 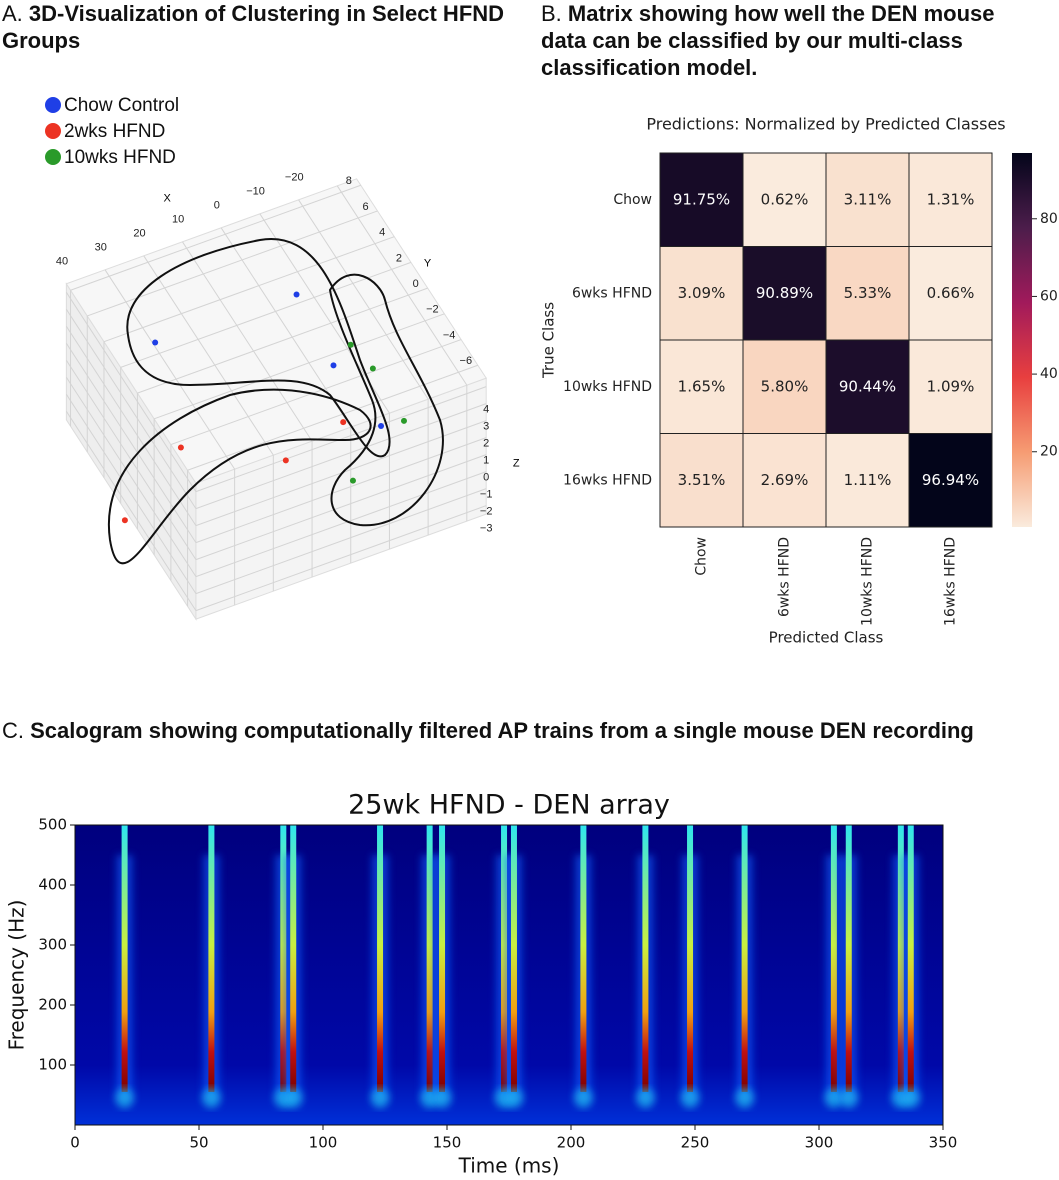 What do you see at coordinates (382, 233) in the screenshot?
I see `y-tick-label: 4` at bounding box center [382, 233].